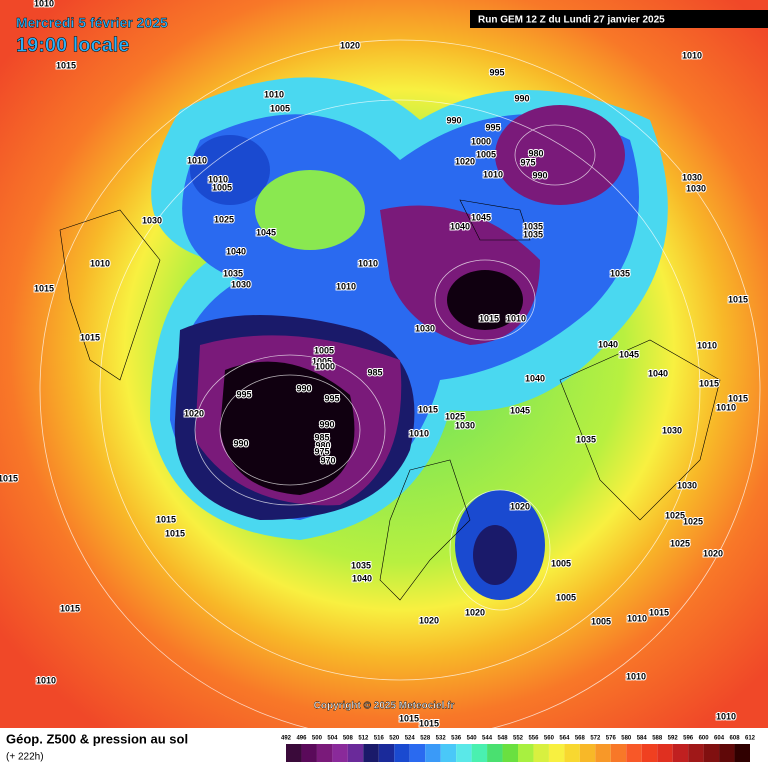 The height and width of the screenshot is (768, 768). What do you see at coordinates (72, 45) in the screenshot?
I see `time-label: 19:00 locale` at bounding box center [72, 45].